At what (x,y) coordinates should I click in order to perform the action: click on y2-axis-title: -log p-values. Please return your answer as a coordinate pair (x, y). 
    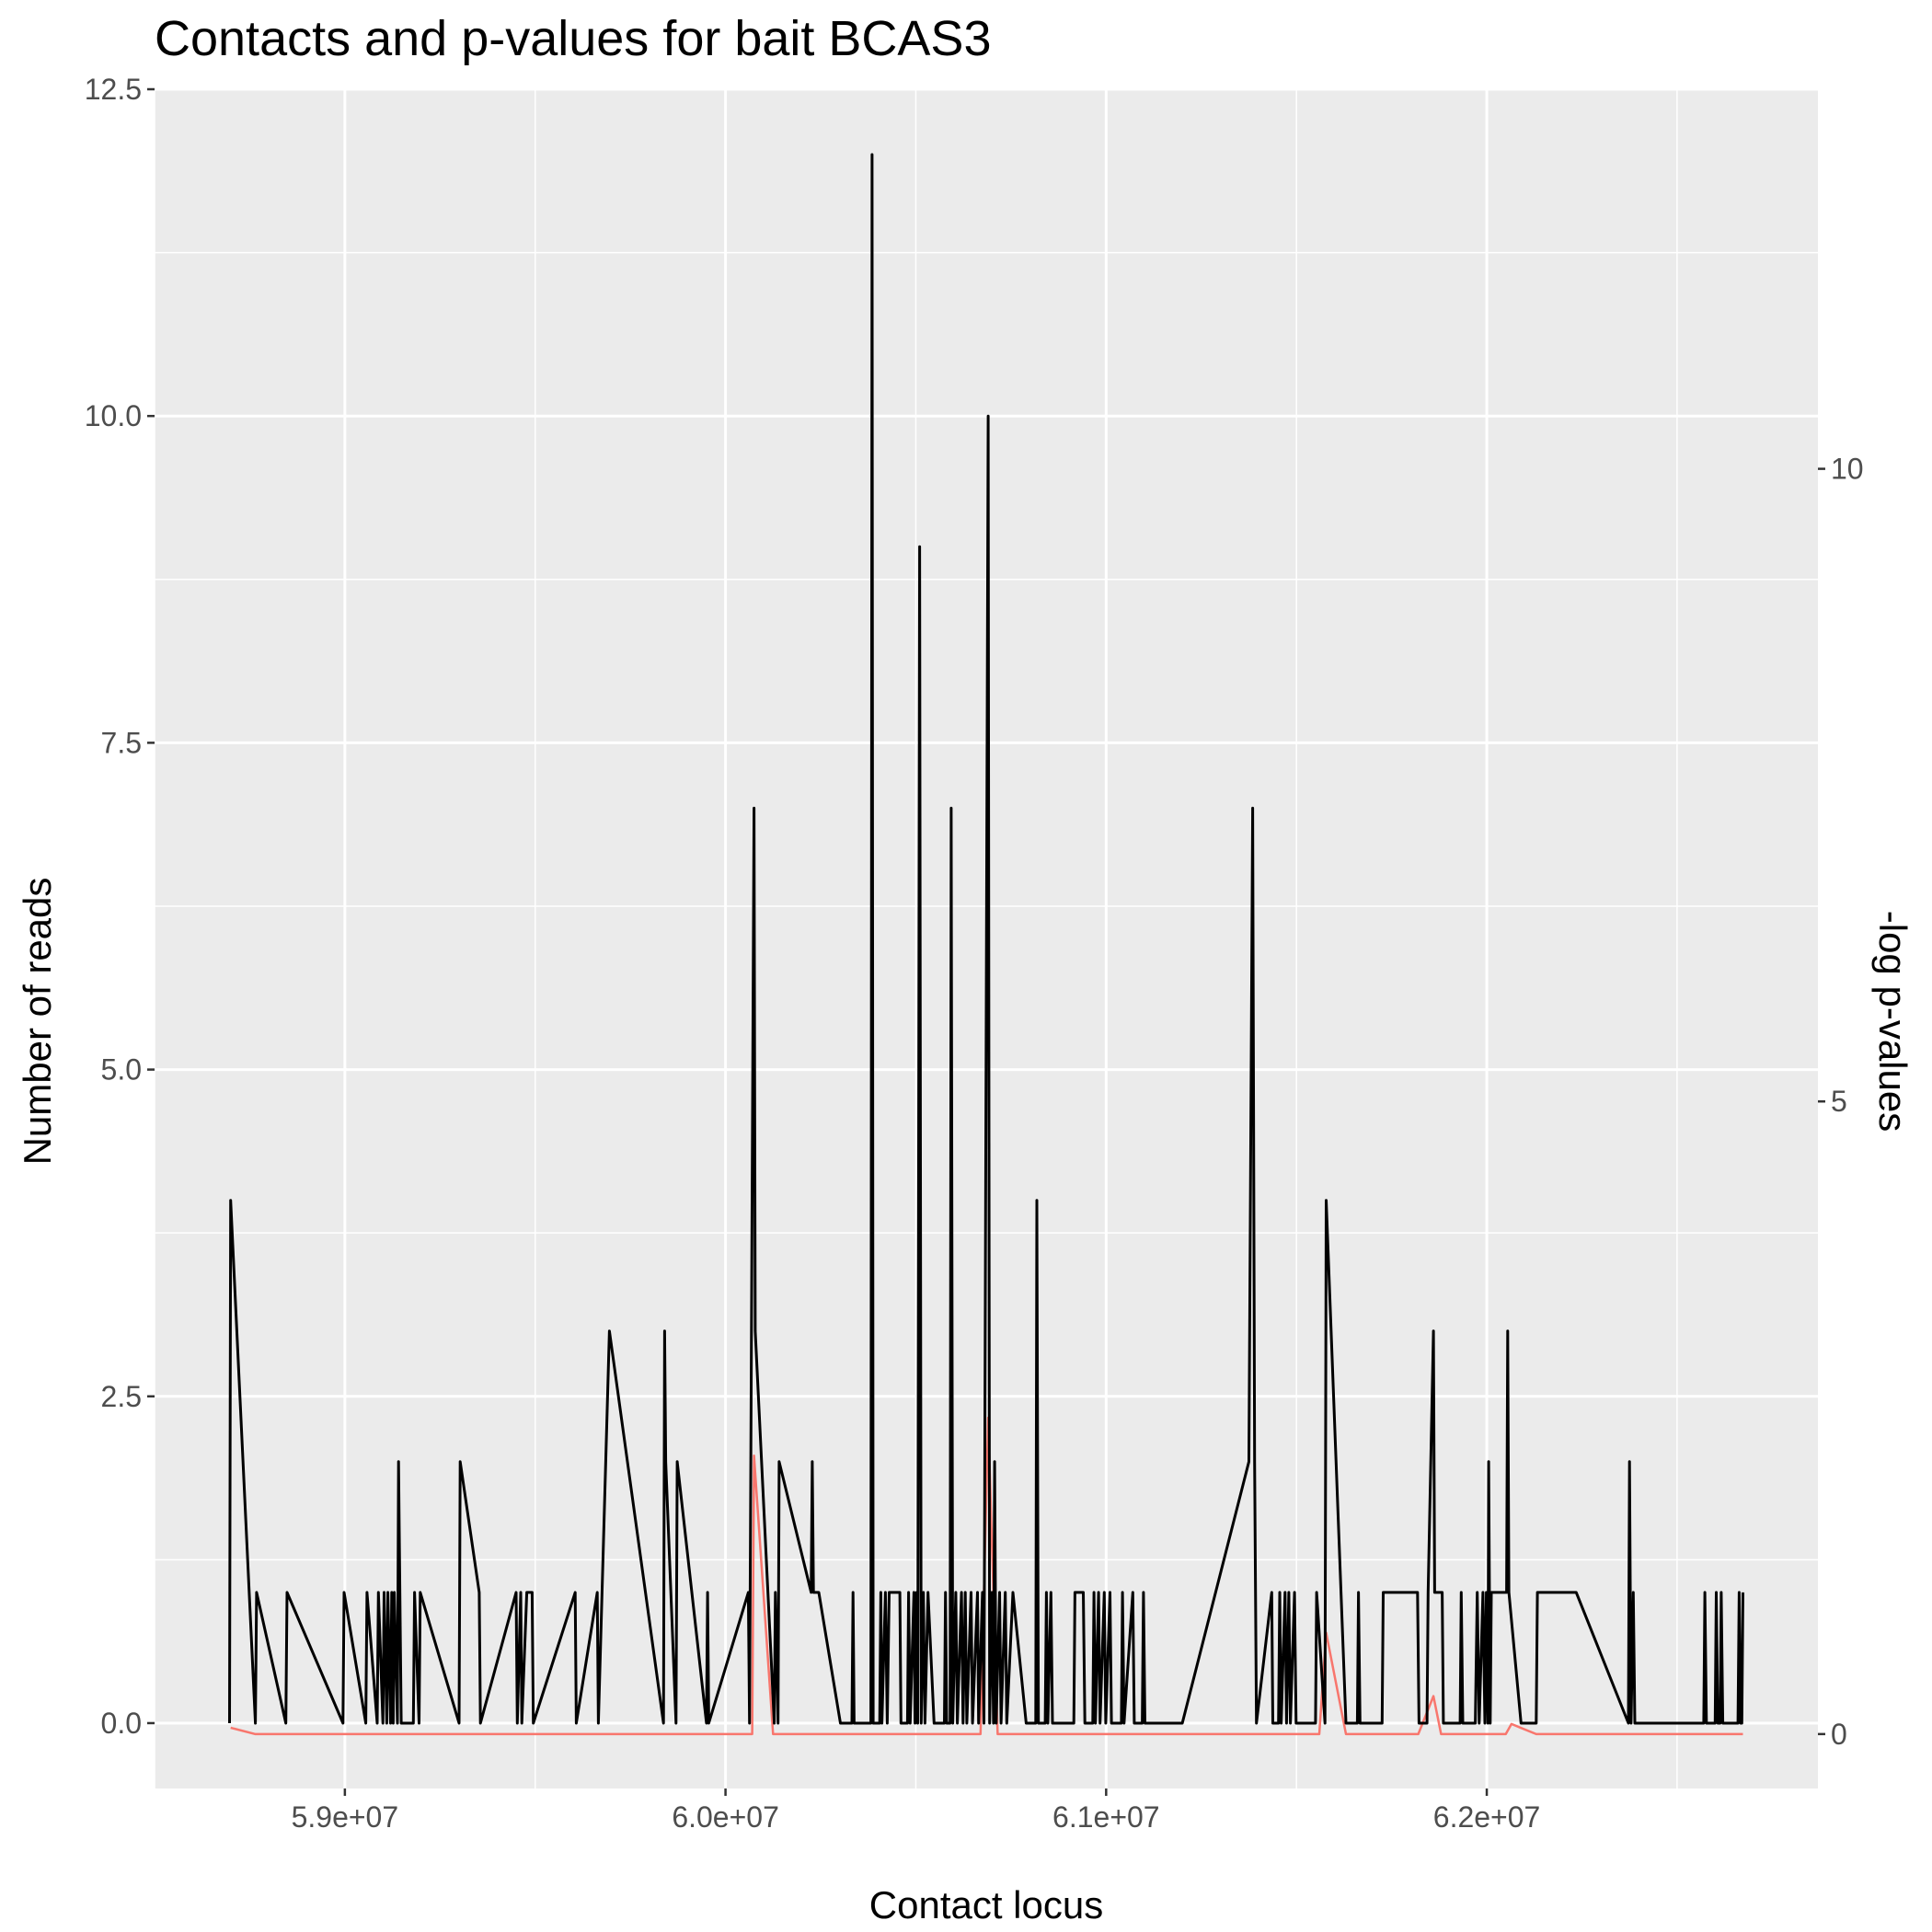
    Looking at the image, I should click on (1893, 1021).